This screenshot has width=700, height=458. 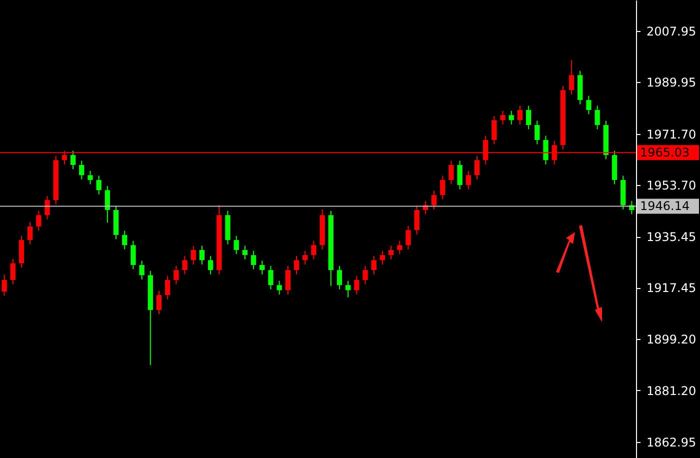 I want to click on y-tick-label: 1917.45, so click(x=671, y=288).